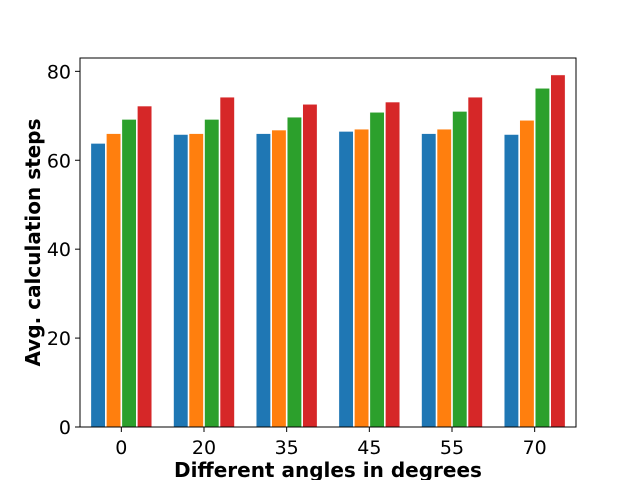 The height and width of the screenshot is (480, 640). I want to click on y-axis: 0 20 40 60 80, so click(63, 250).